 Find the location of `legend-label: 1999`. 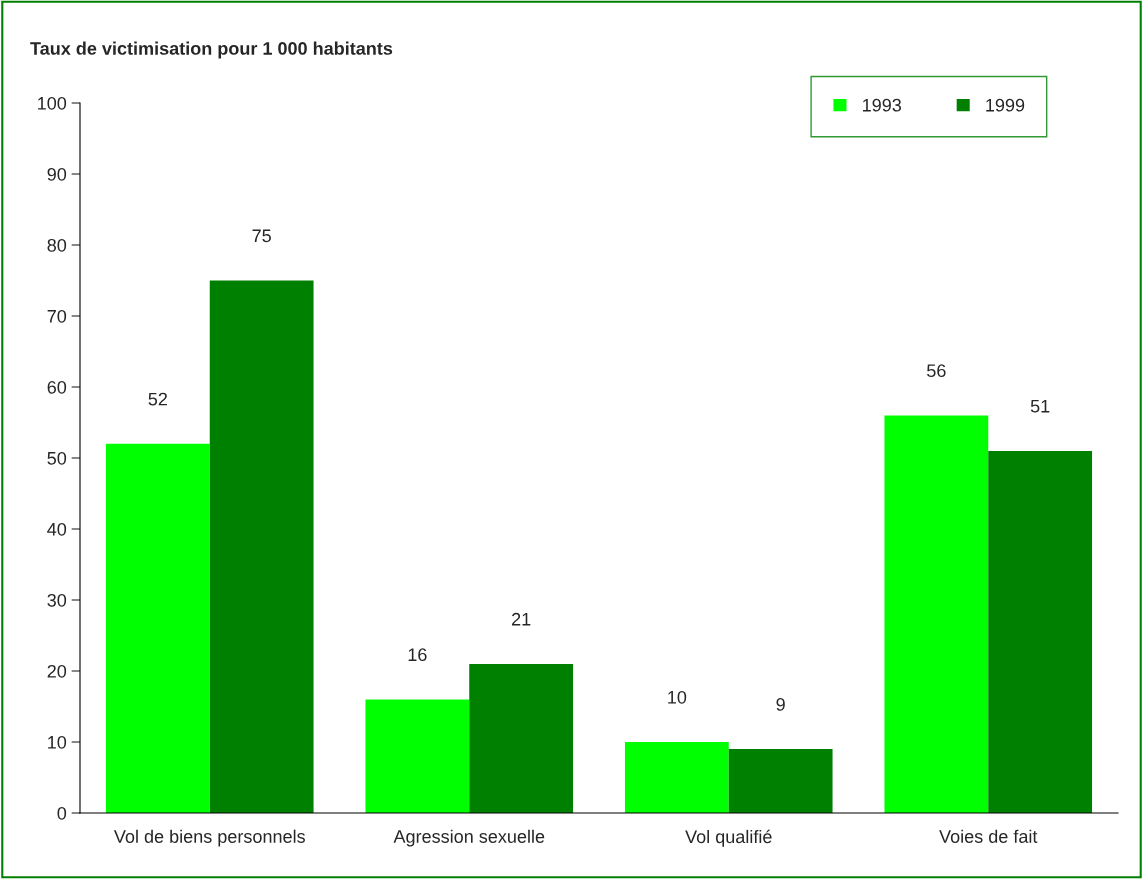

legend-label: 1999 is located at coordinates (1005, 105).